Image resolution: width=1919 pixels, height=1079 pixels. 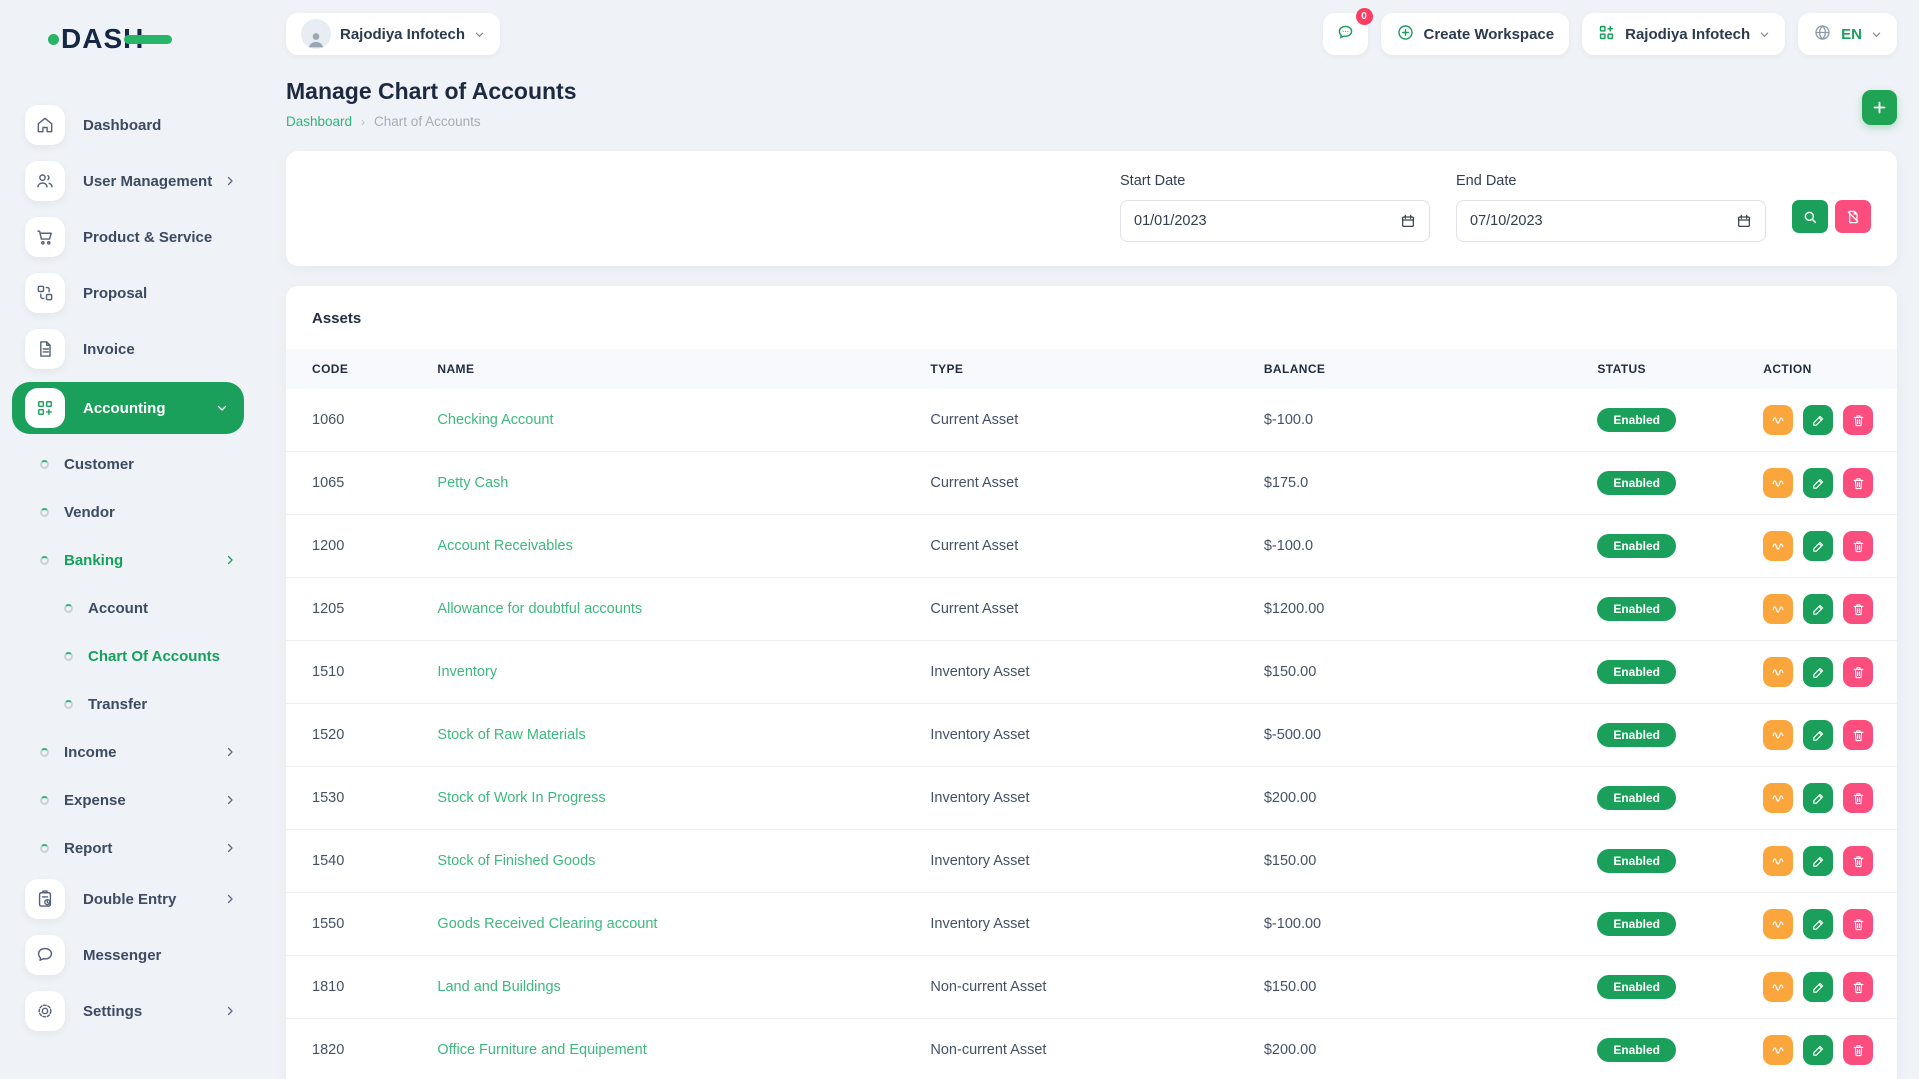 What do you see at coordinates (129, 349) in the screenshot?
I see `sidebar-item-invoice: Invoice` at bounding box center [129, 349].